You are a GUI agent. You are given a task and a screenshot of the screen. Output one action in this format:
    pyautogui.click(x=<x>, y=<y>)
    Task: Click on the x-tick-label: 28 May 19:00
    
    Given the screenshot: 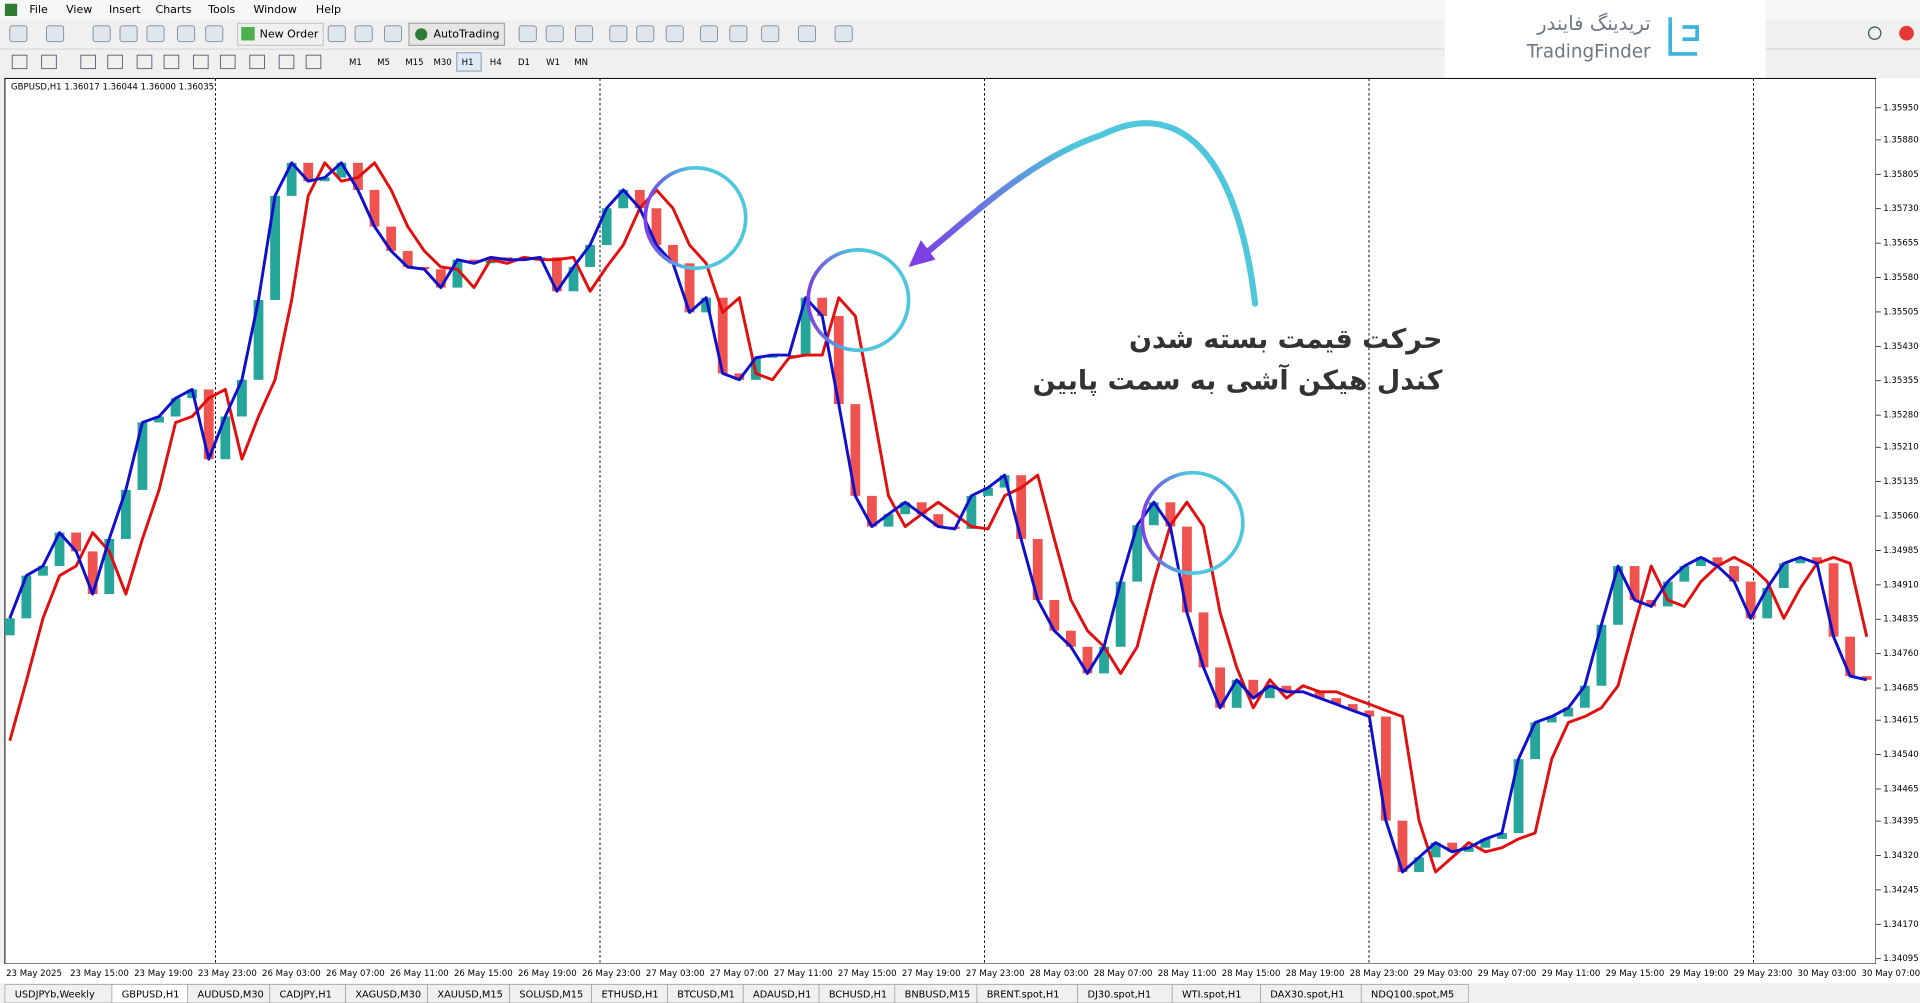 What is the action you would take?
    pyautogui.click(x=1315, y=974)
    